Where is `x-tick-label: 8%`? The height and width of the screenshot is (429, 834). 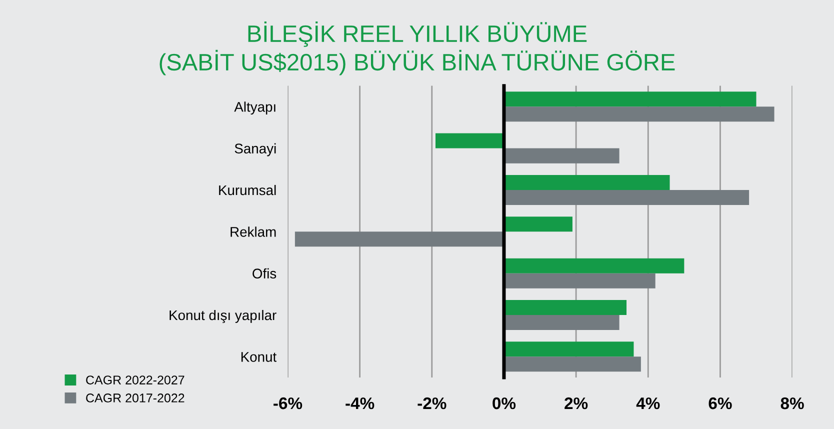 x-tick-label: 8% is located at coordinates (792, 403).